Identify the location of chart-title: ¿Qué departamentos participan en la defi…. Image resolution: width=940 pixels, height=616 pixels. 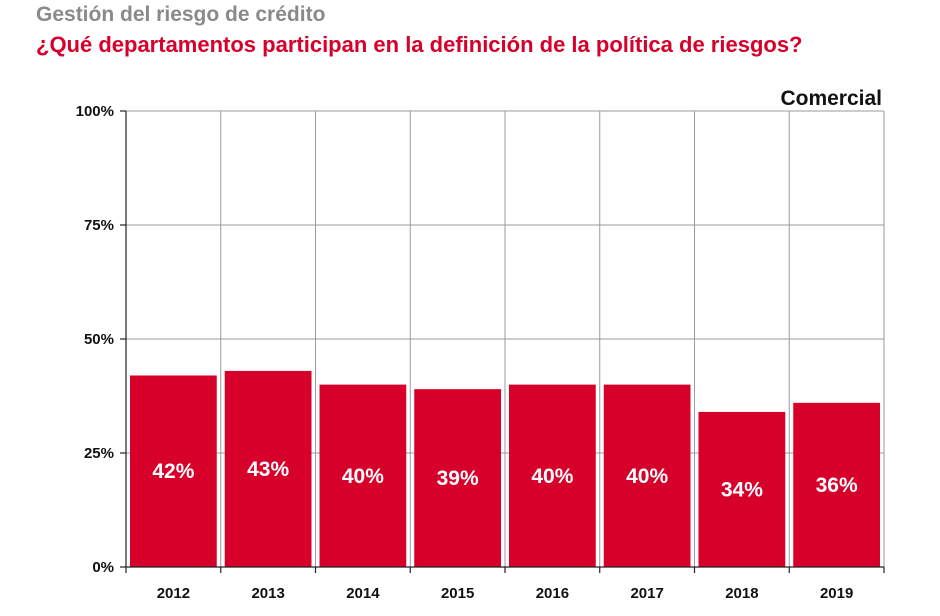
(419, 44).